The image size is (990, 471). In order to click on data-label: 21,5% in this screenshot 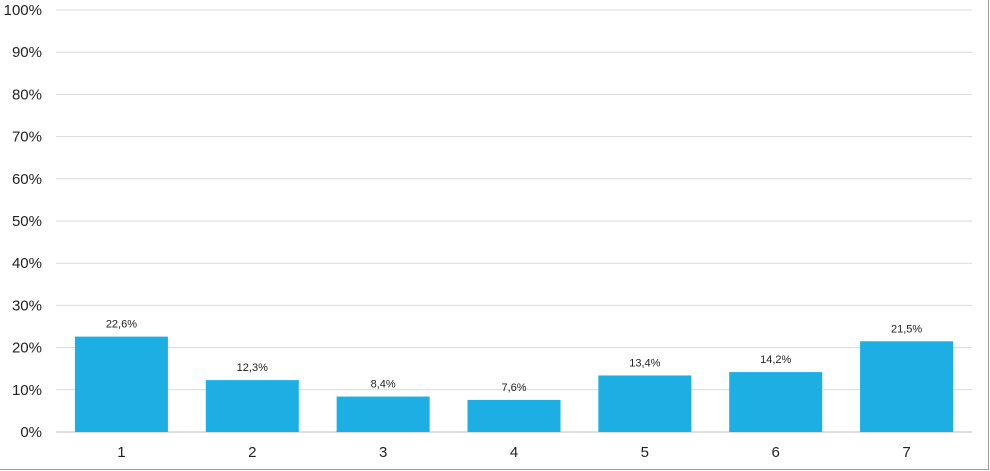, I will do `click(906, 329)`.